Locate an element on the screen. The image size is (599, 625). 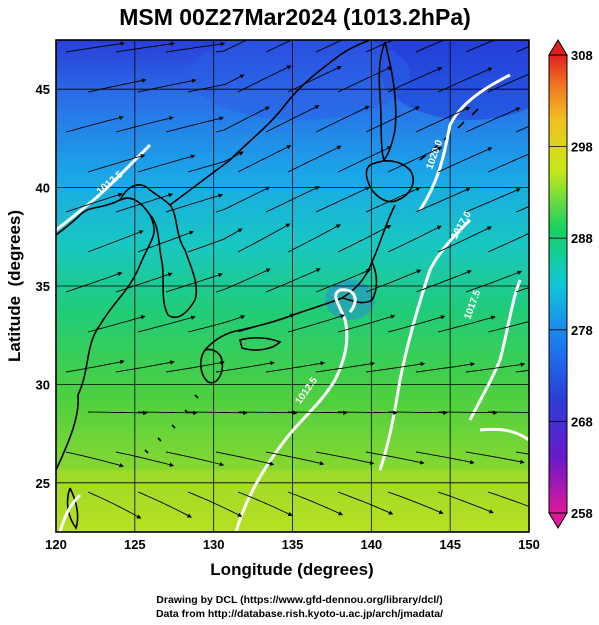
colorbar-tick-label: 288 is located at coordinates (582, 238).